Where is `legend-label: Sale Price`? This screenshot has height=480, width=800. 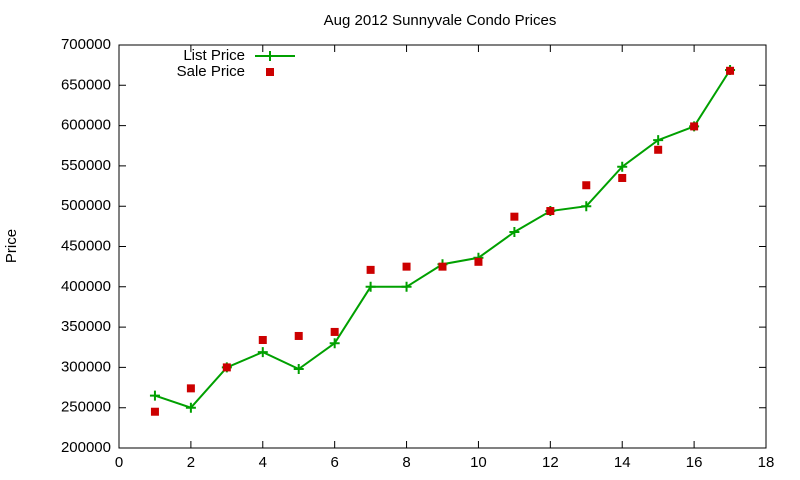 legend-label: Sale Price is located at coordinates (211, 71).